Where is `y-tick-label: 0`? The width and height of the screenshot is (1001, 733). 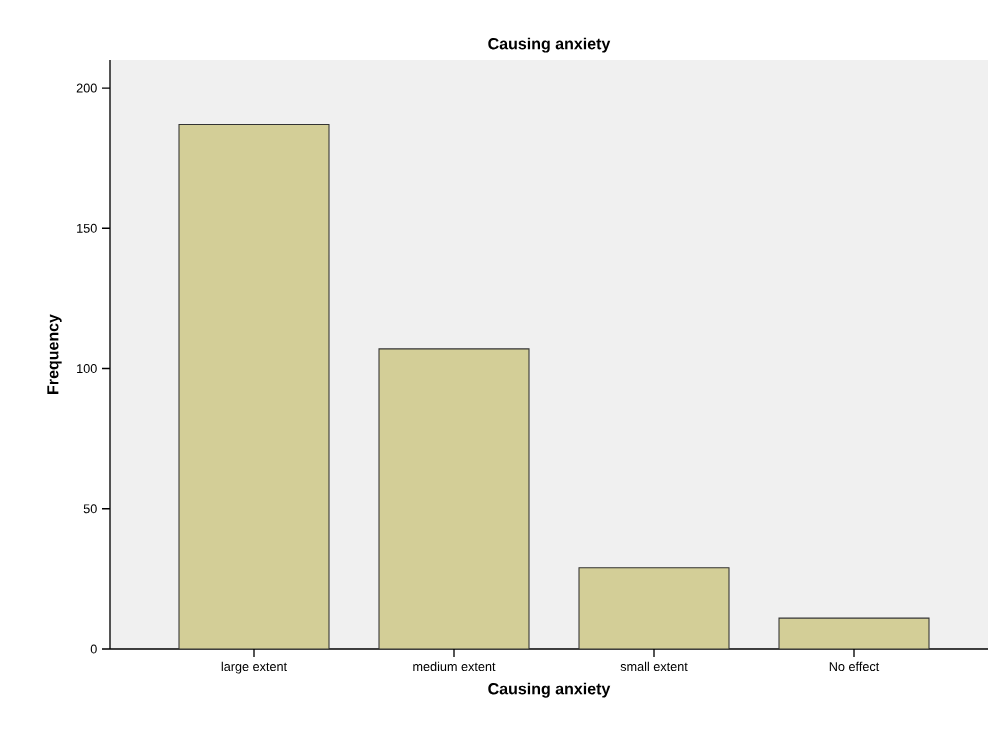
y-tick-label: 0 is located at coordinates (93, 649).